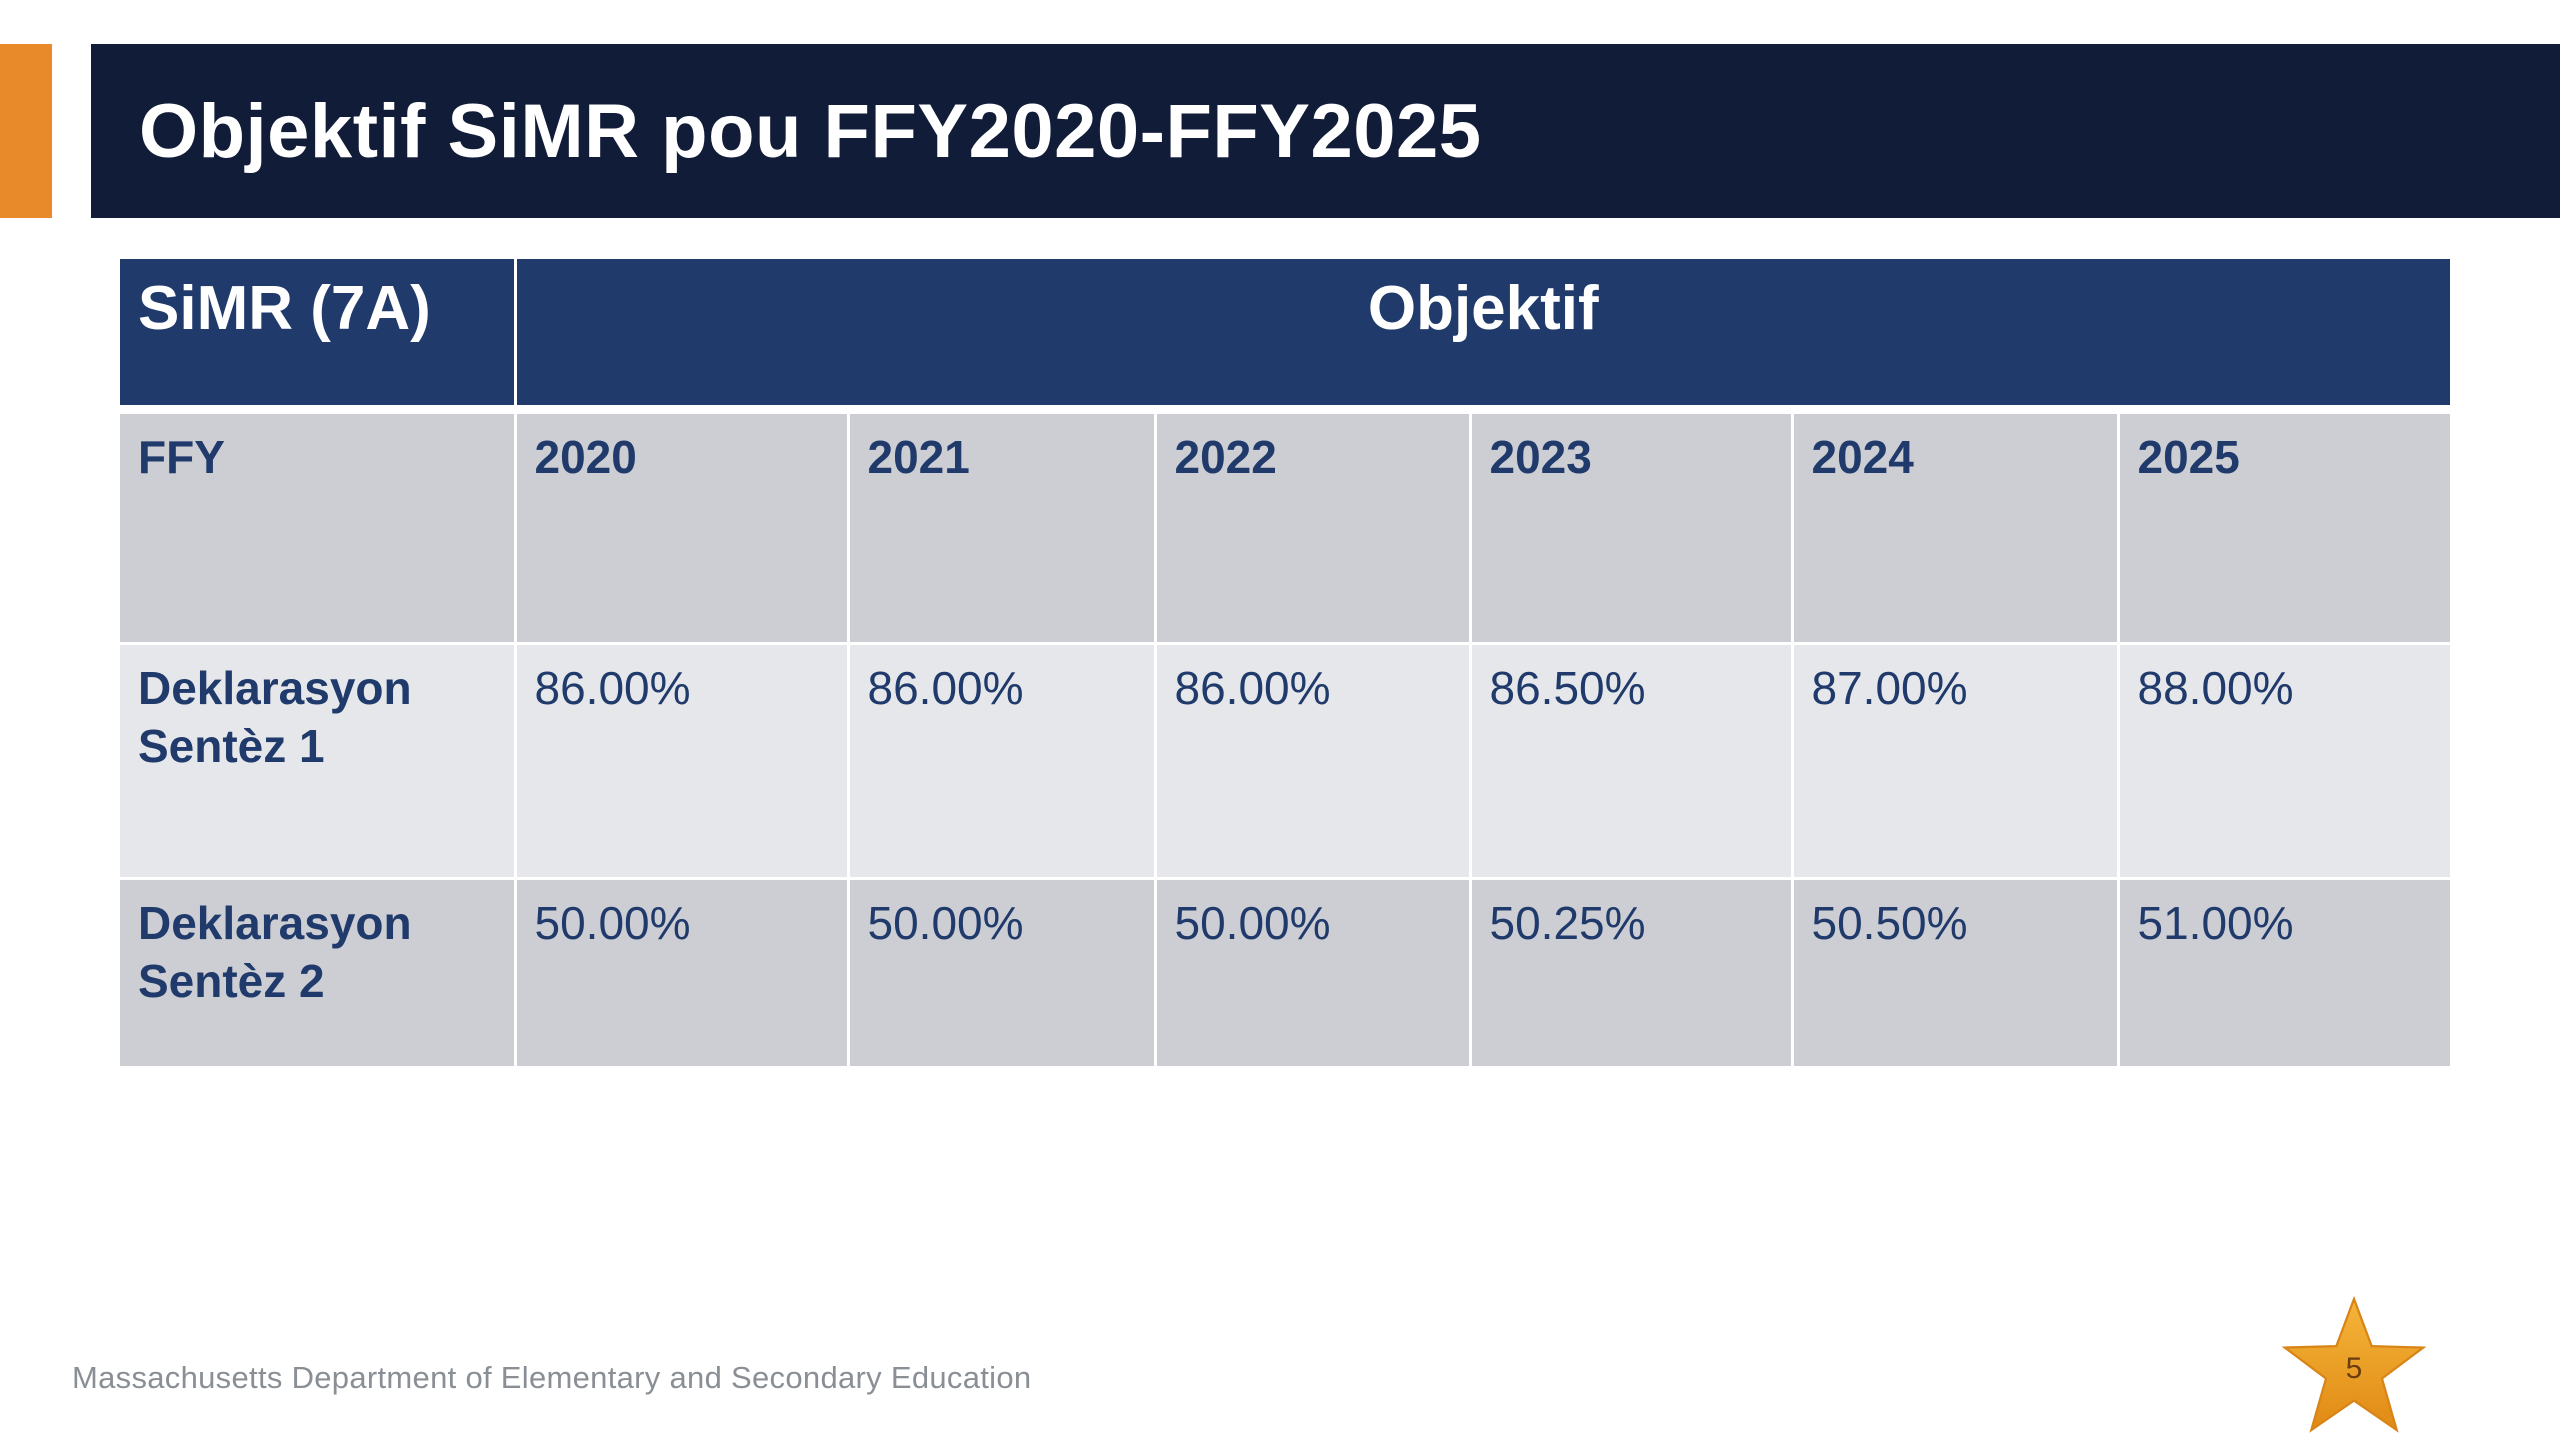 This screenshot has height=1440, width=2560. I want to click on table-header-simr: SiMR (7A), so click(318, 332).